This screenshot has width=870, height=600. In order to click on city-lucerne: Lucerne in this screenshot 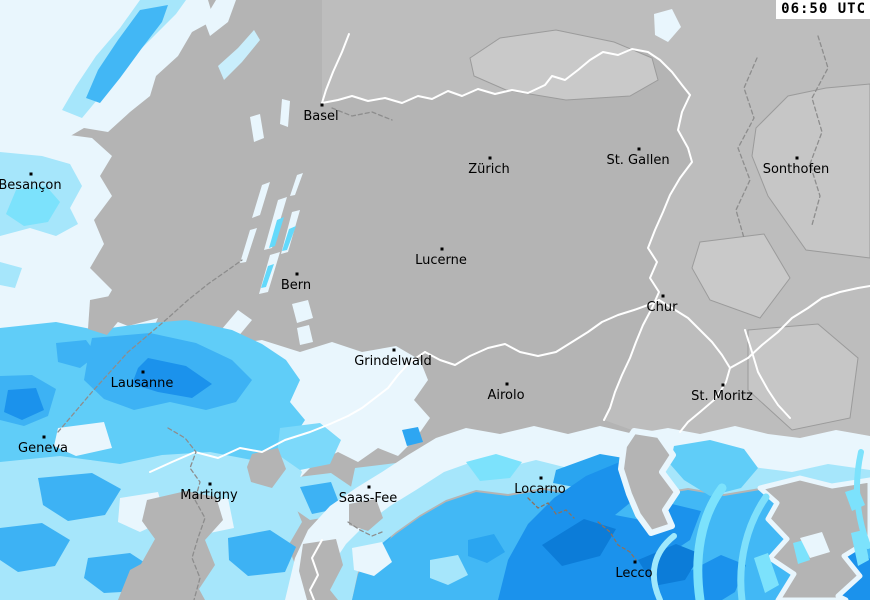, I will do `click(441, 257)`.